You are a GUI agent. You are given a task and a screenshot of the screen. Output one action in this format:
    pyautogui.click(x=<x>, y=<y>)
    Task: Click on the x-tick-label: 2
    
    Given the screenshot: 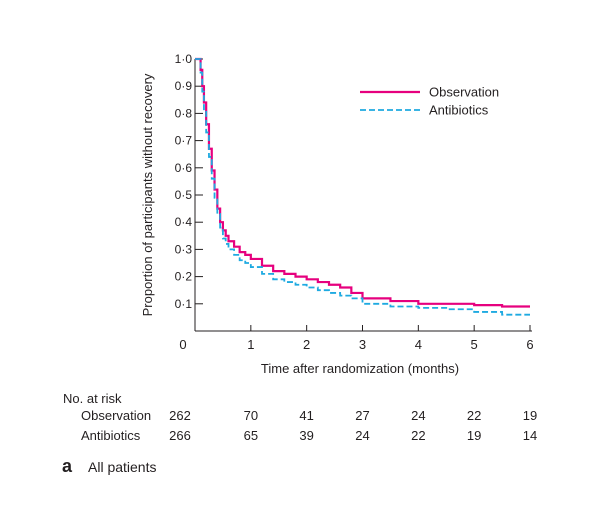 What is the action you would take?
    pyautogui.click(x=306, y=344)
    